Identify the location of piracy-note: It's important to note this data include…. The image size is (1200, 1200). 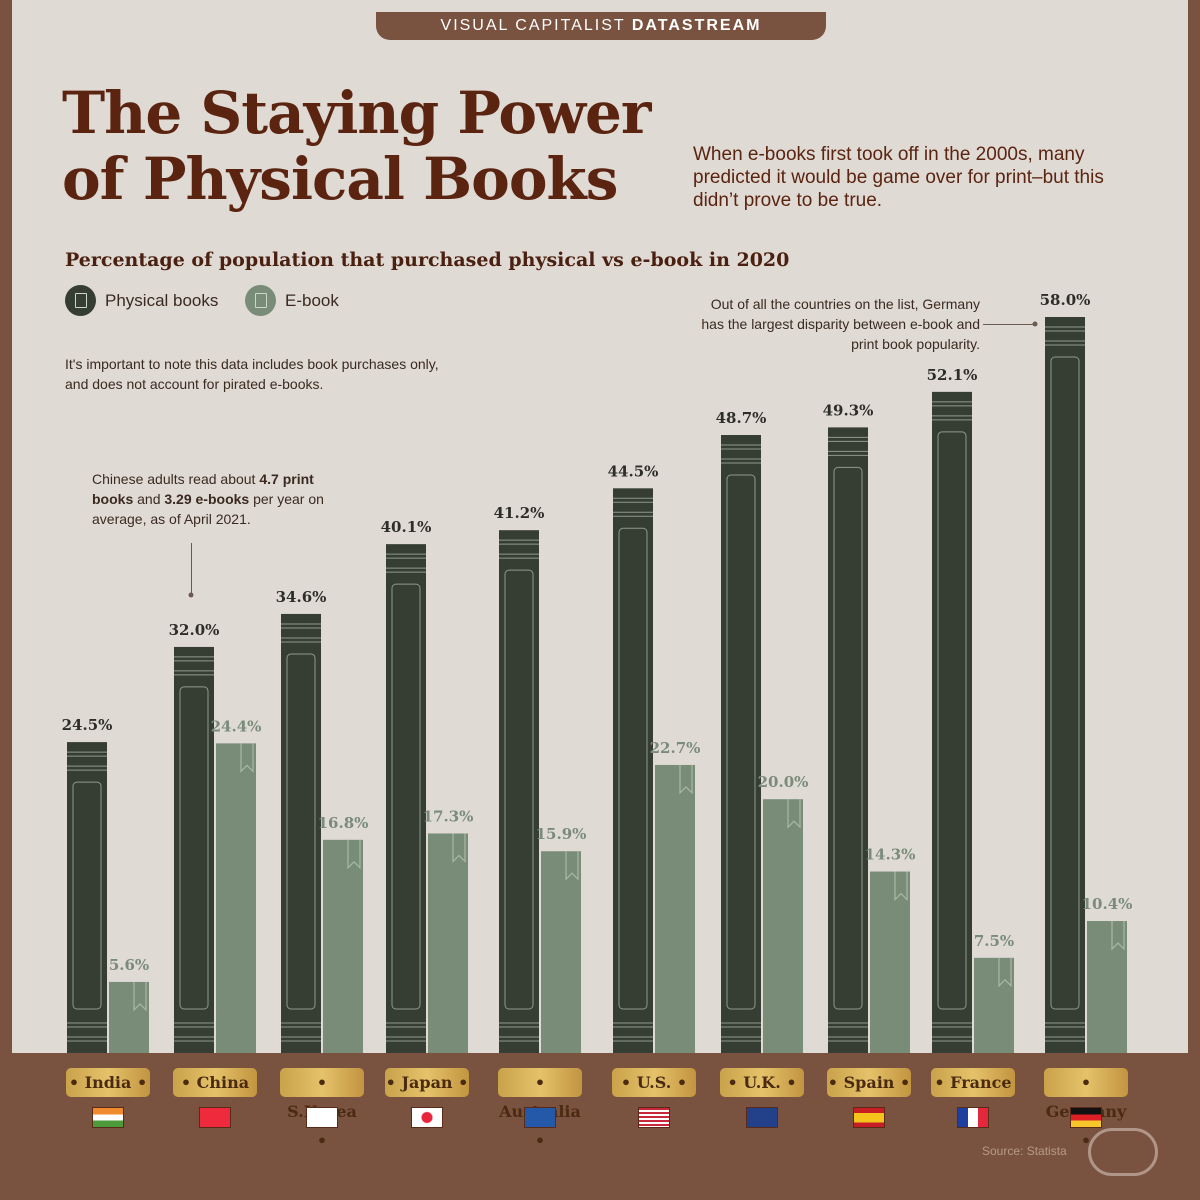
(252, 374).